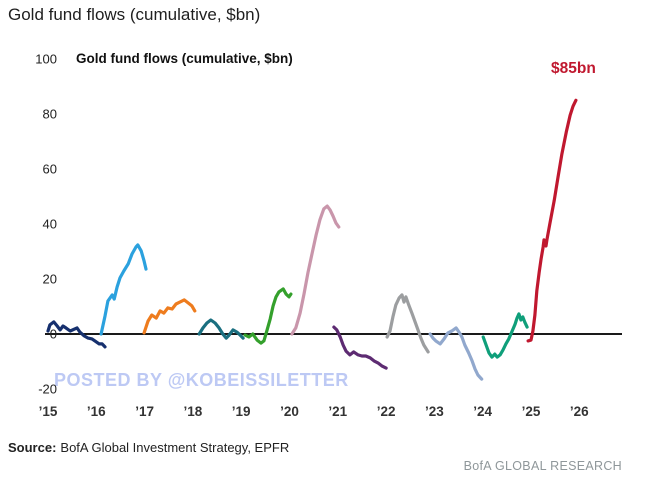 Image resolution: width=658 pixels, height=488 pixels. Describe the element at coordinates (241, 411) in the screenshot. I see `x-tick-label: ’19` at that location.